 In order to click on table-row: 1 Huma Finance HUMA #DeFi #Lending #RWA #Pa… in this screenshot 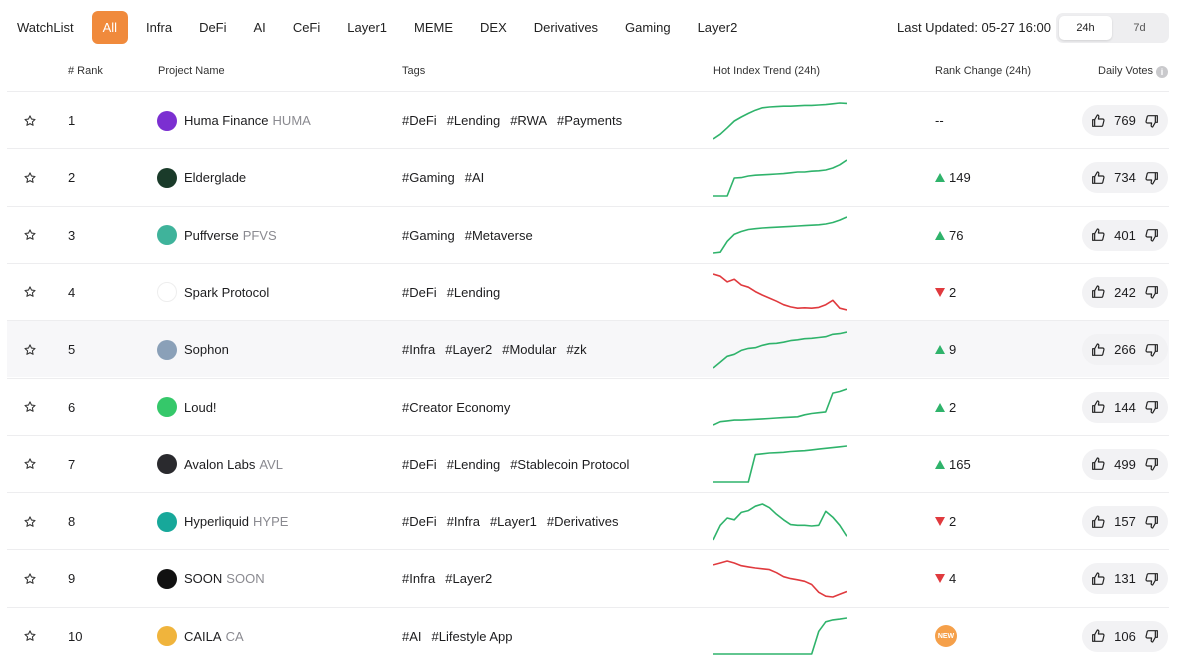, I will do `click(588, 119)`.